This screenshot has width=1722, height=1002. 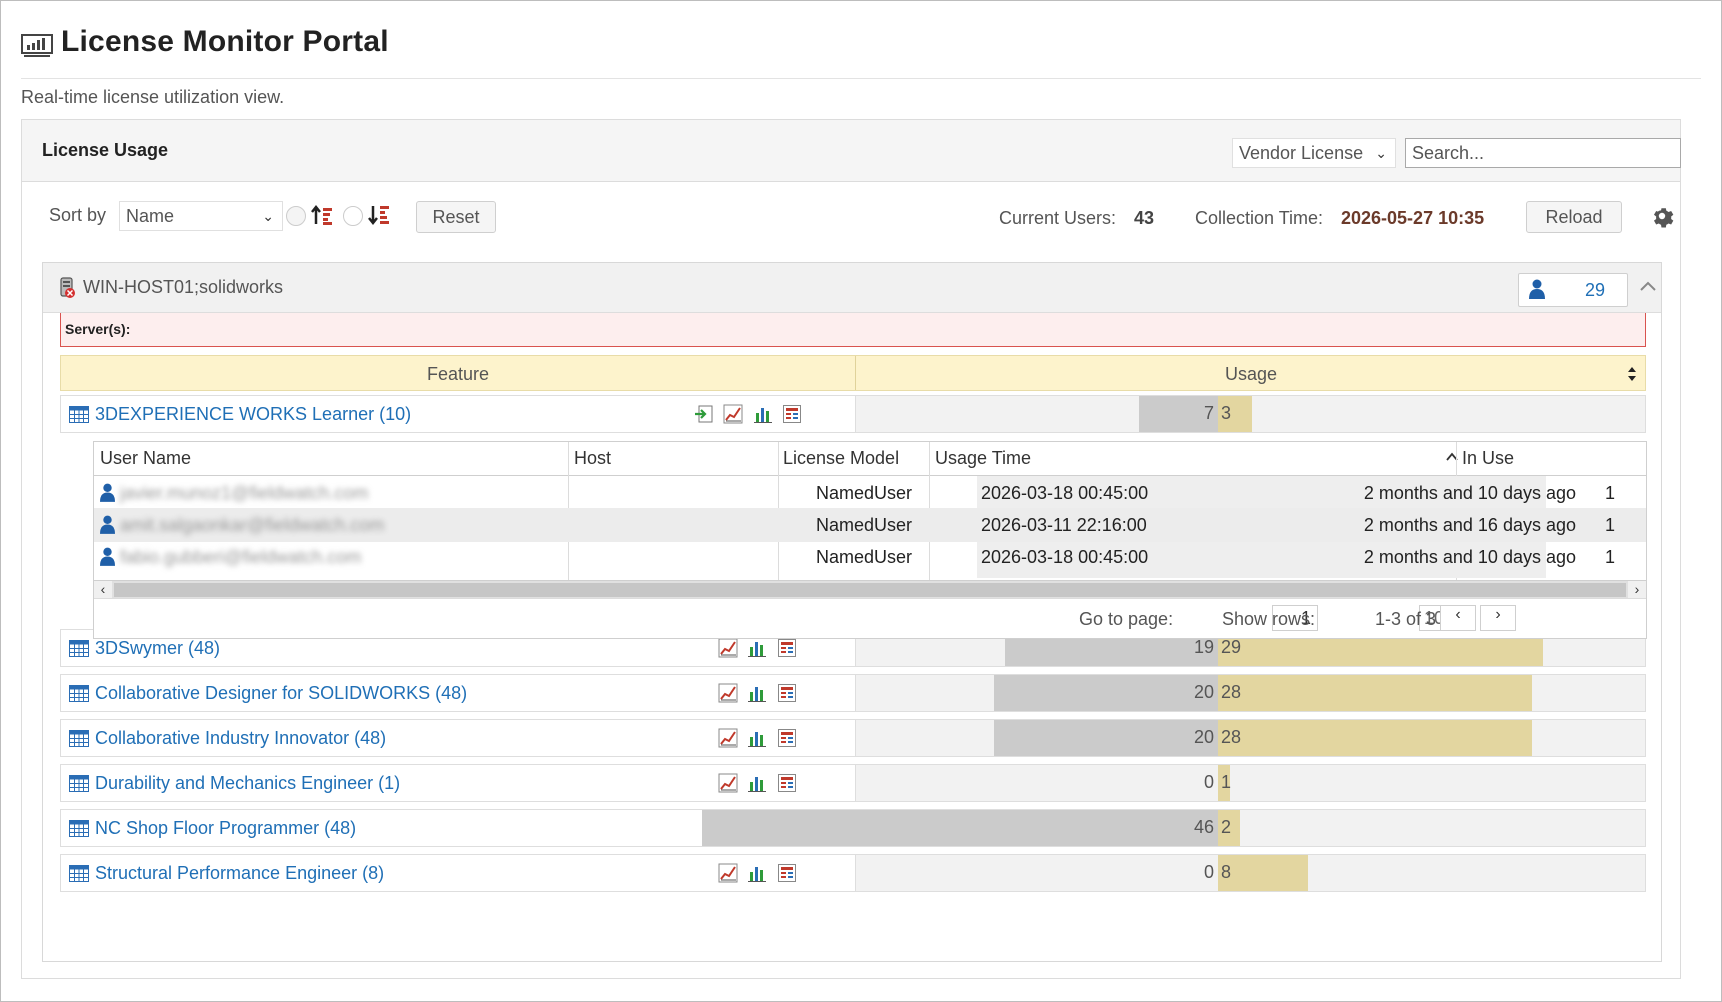 I want to click on gear-icon, so click(x=1662, y=216).